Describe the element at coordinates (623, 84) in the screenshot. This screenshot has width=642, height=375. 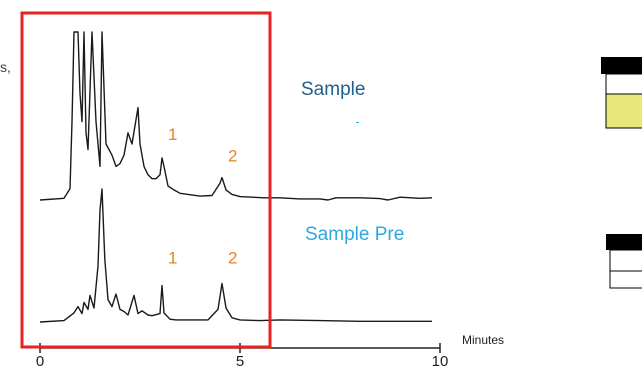
I see `vial-empty-section` at that location.